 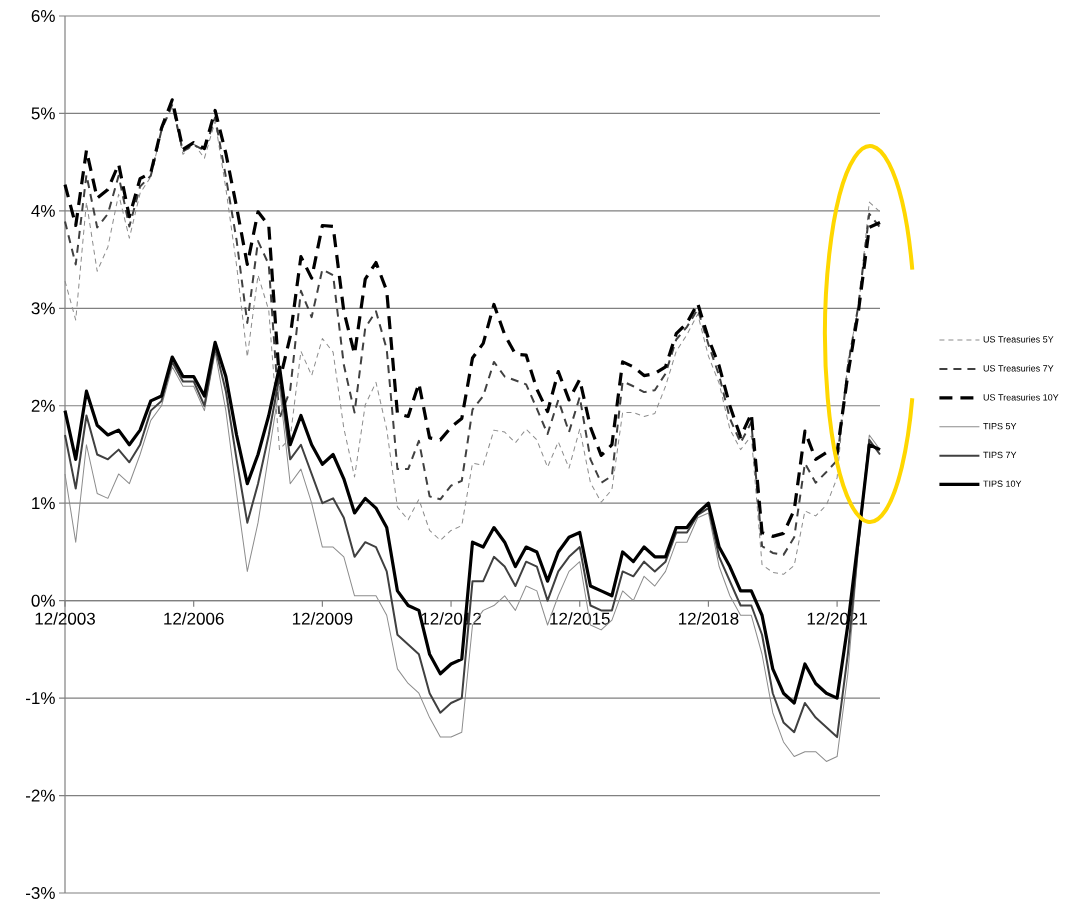 I want to click on x-tick-label: 12/2003, so click(x=65, y=618).